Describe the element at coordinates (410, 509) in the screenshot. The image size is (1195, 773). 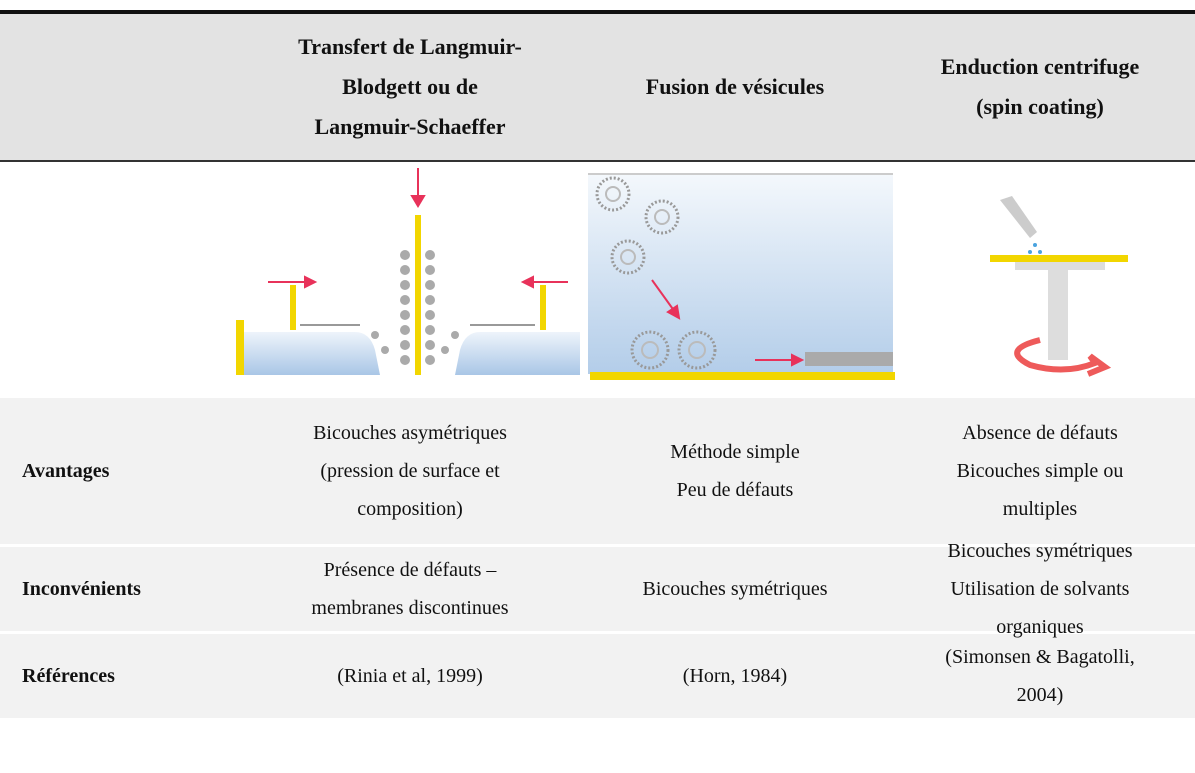
I see `cell-text: composition)` at that location.